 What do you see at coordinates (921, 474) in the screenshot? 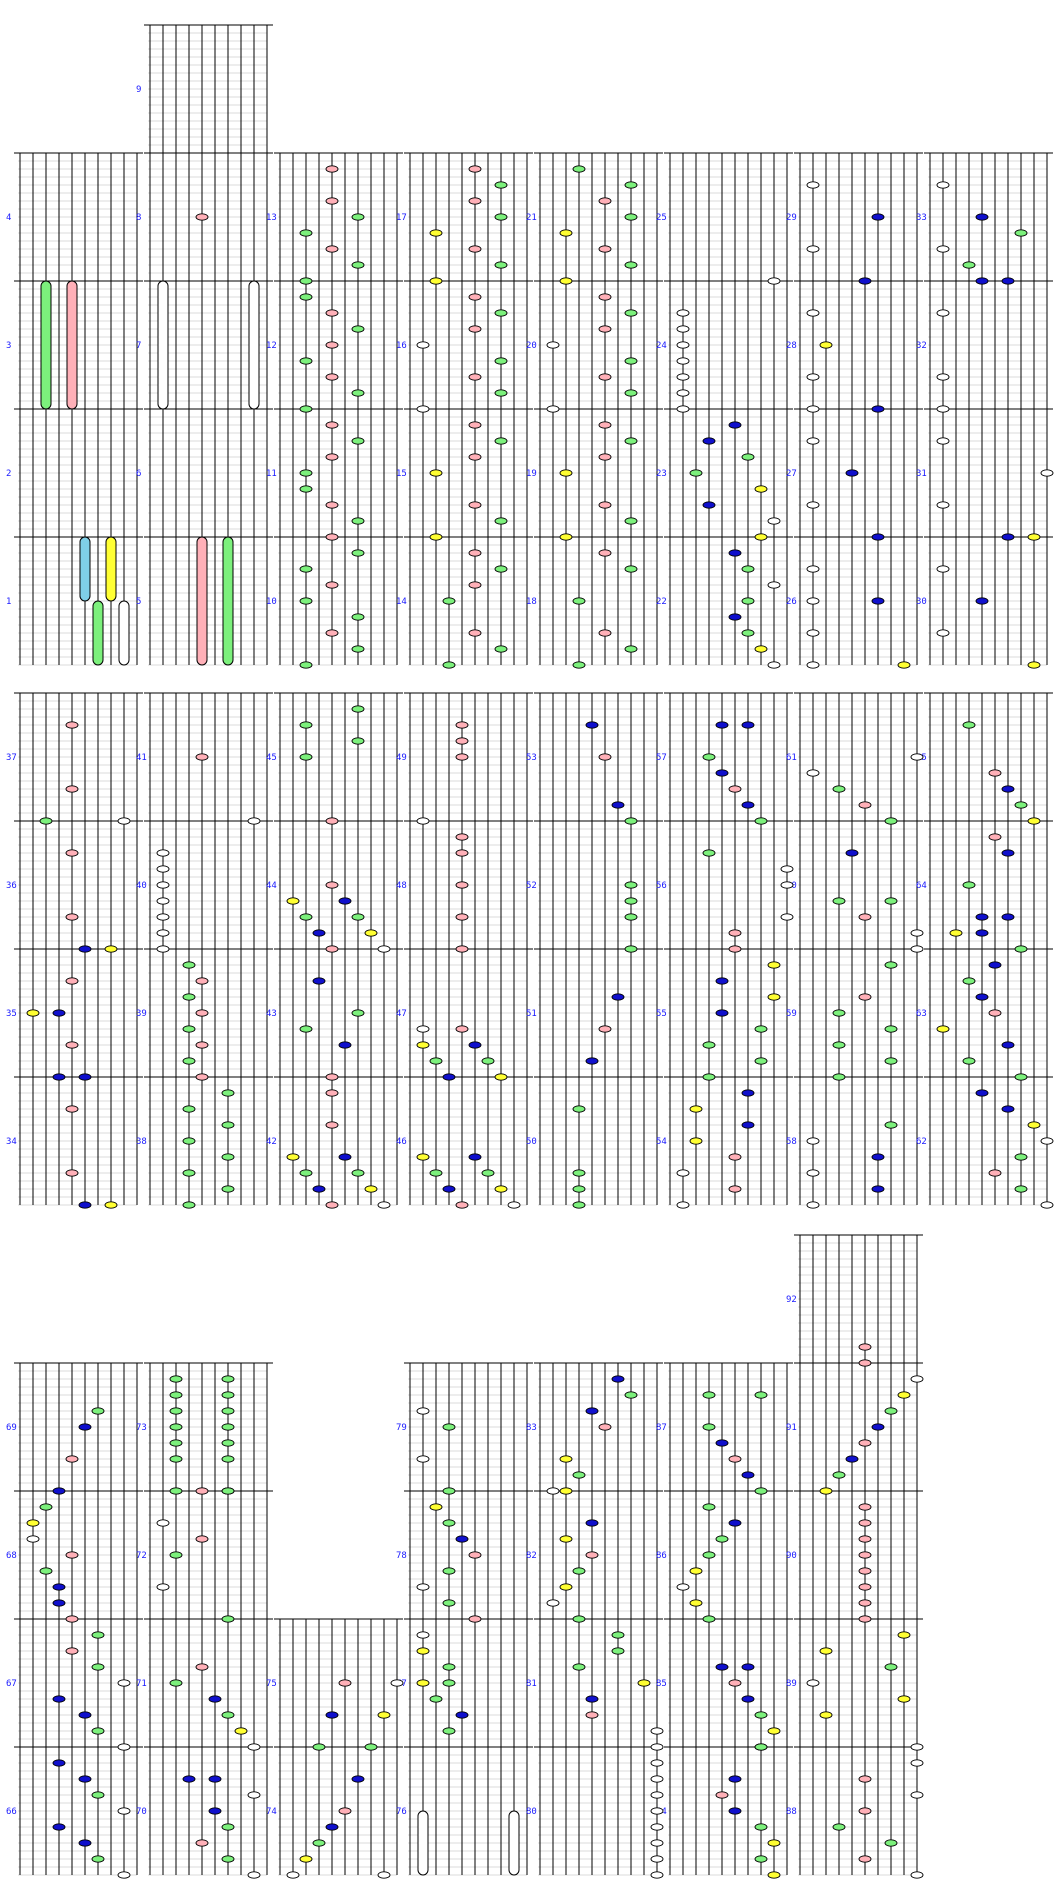
I see `measure-number: 31` at bounding box center [921, 474].